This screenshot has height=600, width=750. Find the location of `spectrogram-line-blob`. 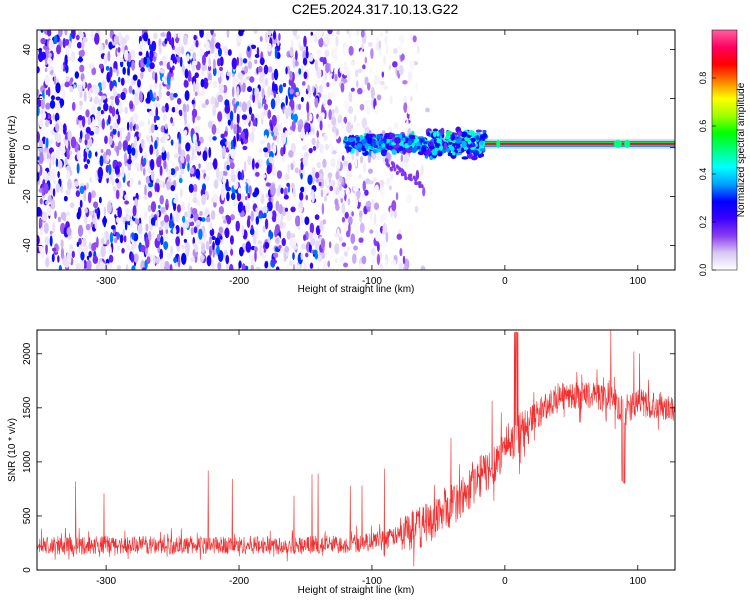

spectrogram-line-blob is located at coordinates (498, 143).